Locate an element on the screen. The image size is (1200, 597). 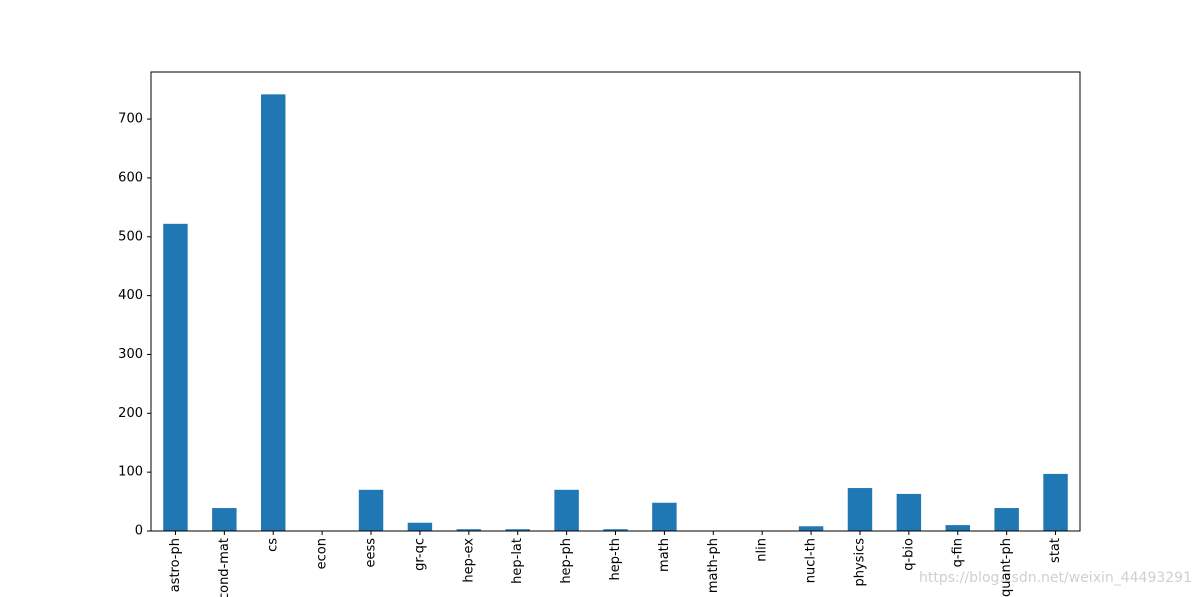
x-tick-label: physics is located at coordinates (859, 562).